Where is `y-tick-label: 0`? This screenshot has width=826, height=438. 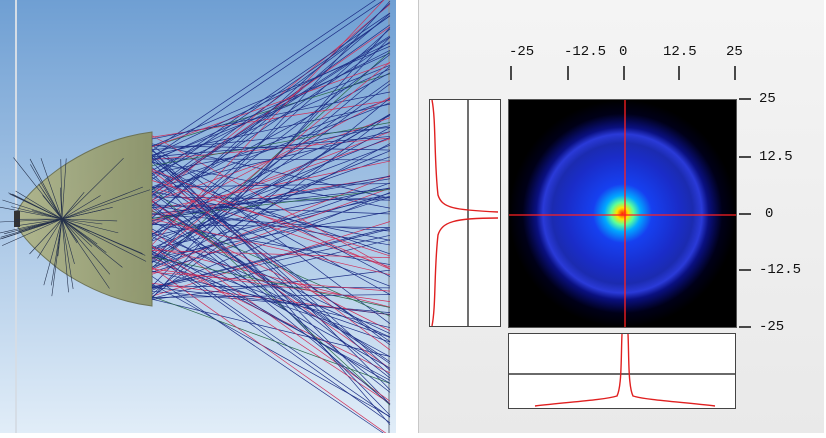 y-tick-label: 0 is located at coordinates (769, 214).